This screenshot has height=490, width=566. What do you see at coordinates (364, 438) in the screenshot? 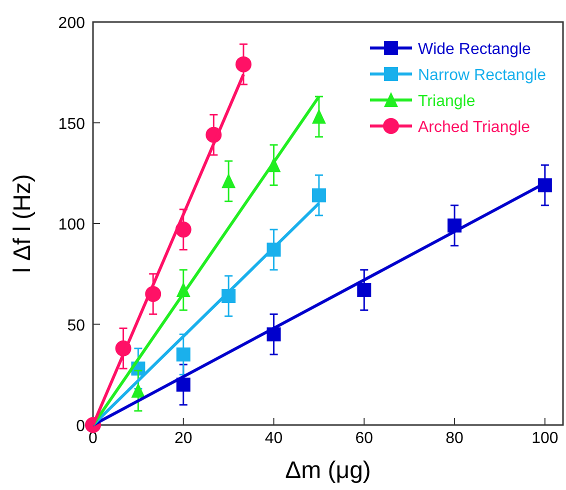
I see `x-tick-label: 60` at bounding box center [364, 438].